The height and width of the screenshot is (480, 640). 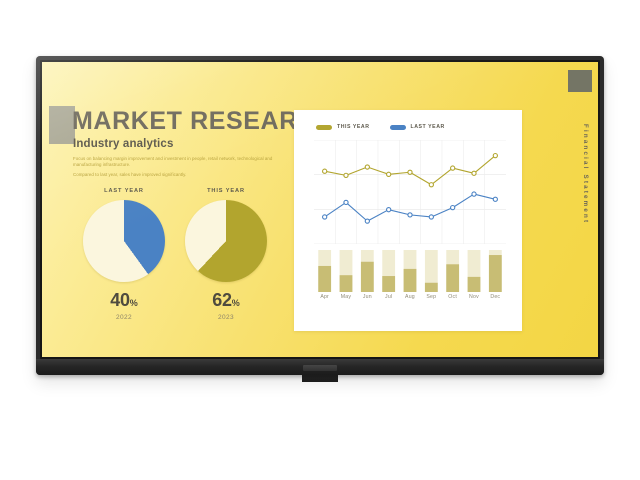 What do you see at coordinates (226, 241) in the screenshot?
I see `pie-chart-this-year` at bounding box center [226, 241].